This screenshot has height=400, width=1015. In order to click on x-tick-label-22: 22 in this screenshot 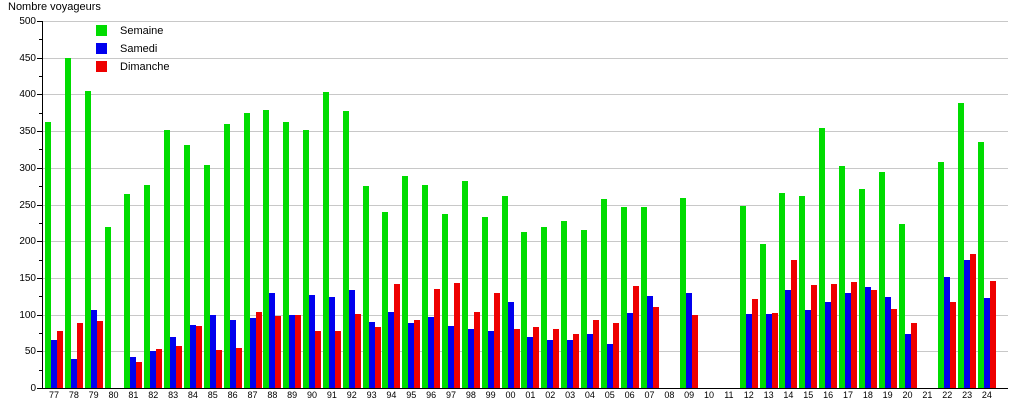, I will do `click(947, 395)`.